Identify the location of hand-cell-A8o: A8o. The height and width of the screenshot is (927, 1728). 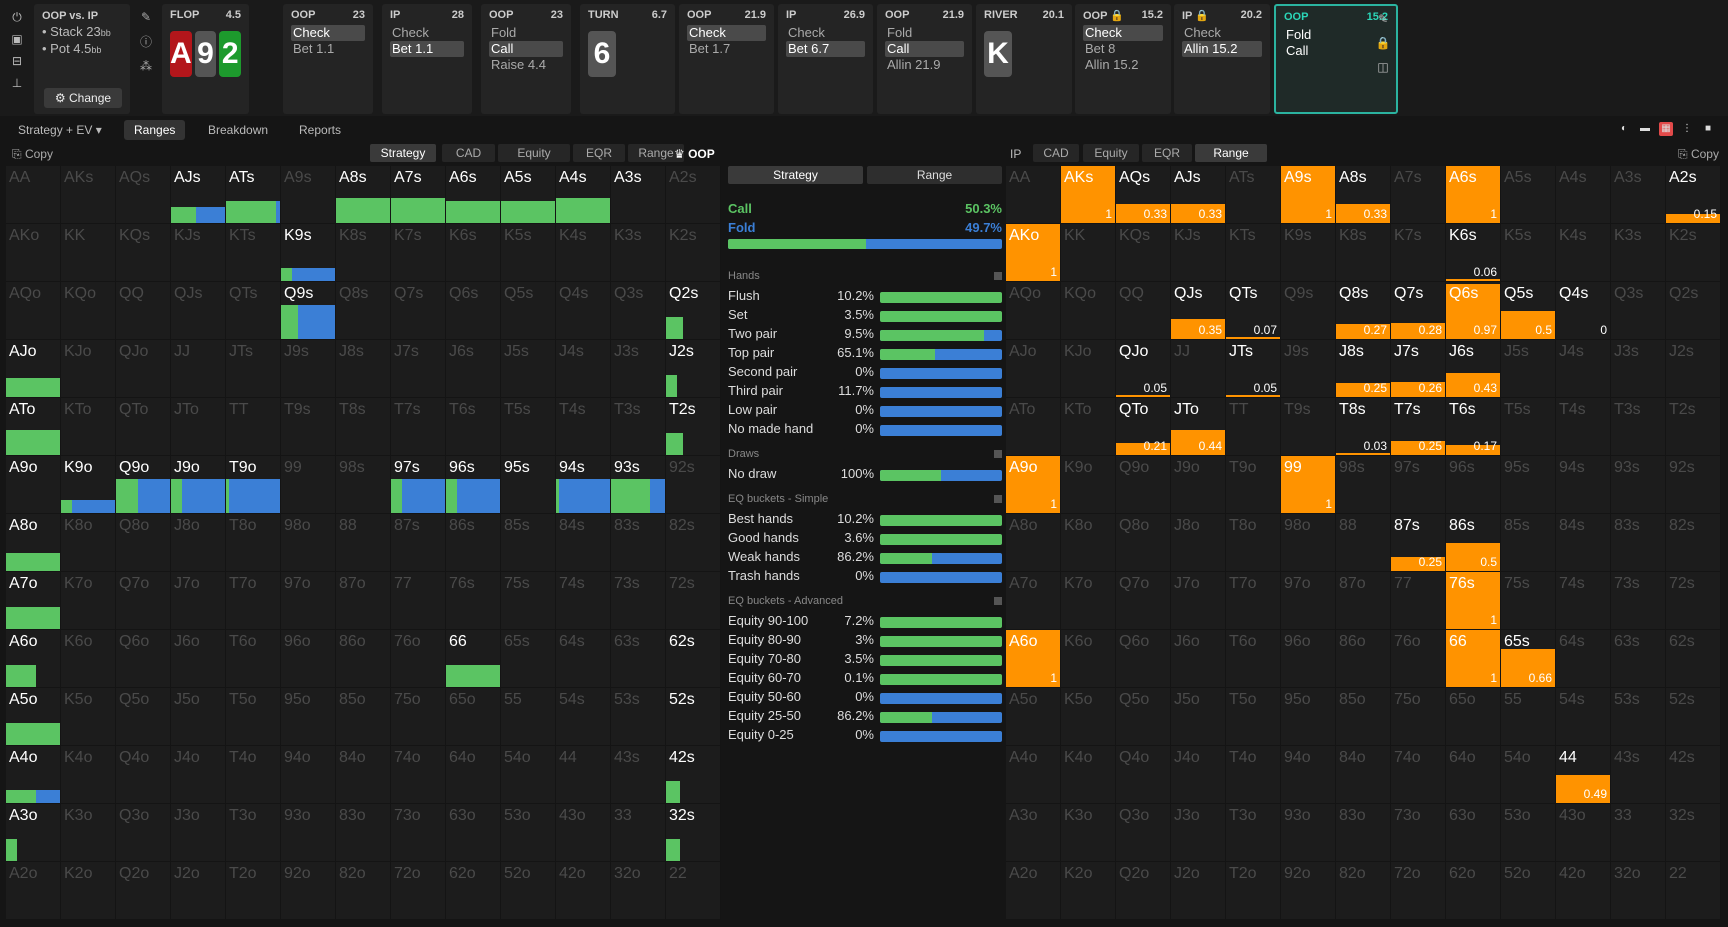
(33, 543).